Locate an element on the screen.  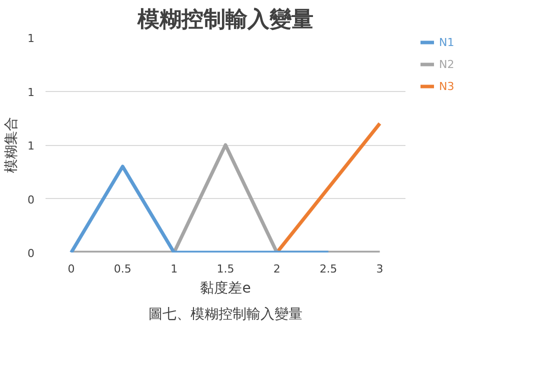
y-axis-title: 模糊集合 is located at coordinates (12, 145).